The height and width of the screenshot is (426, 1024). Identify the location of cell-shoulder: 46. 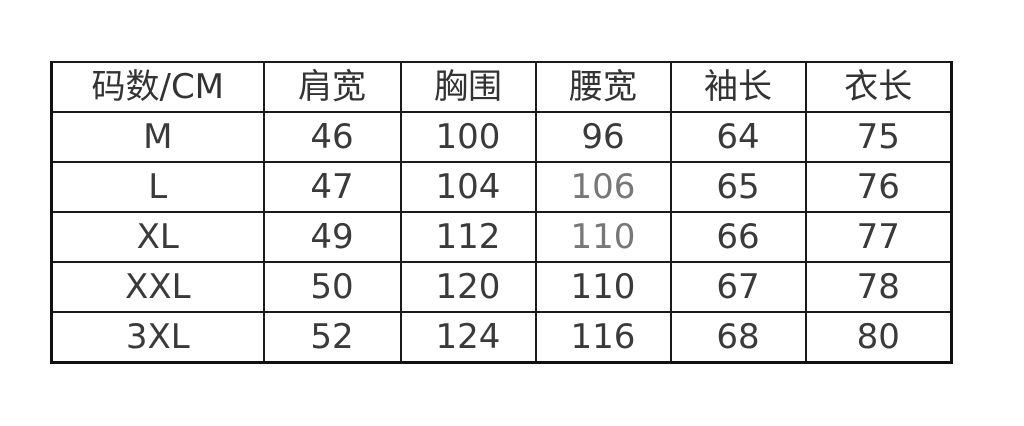
(332, 137).